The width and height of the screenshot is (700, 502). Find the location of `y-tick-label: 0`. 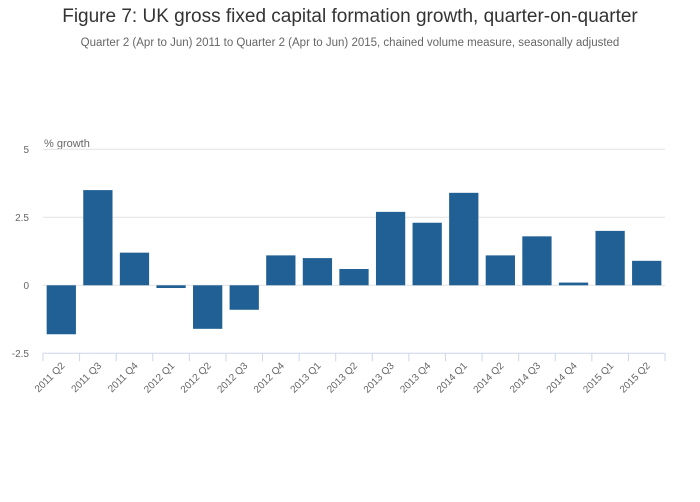

y-tick-label: 0 is located at coordinates (26, 286).